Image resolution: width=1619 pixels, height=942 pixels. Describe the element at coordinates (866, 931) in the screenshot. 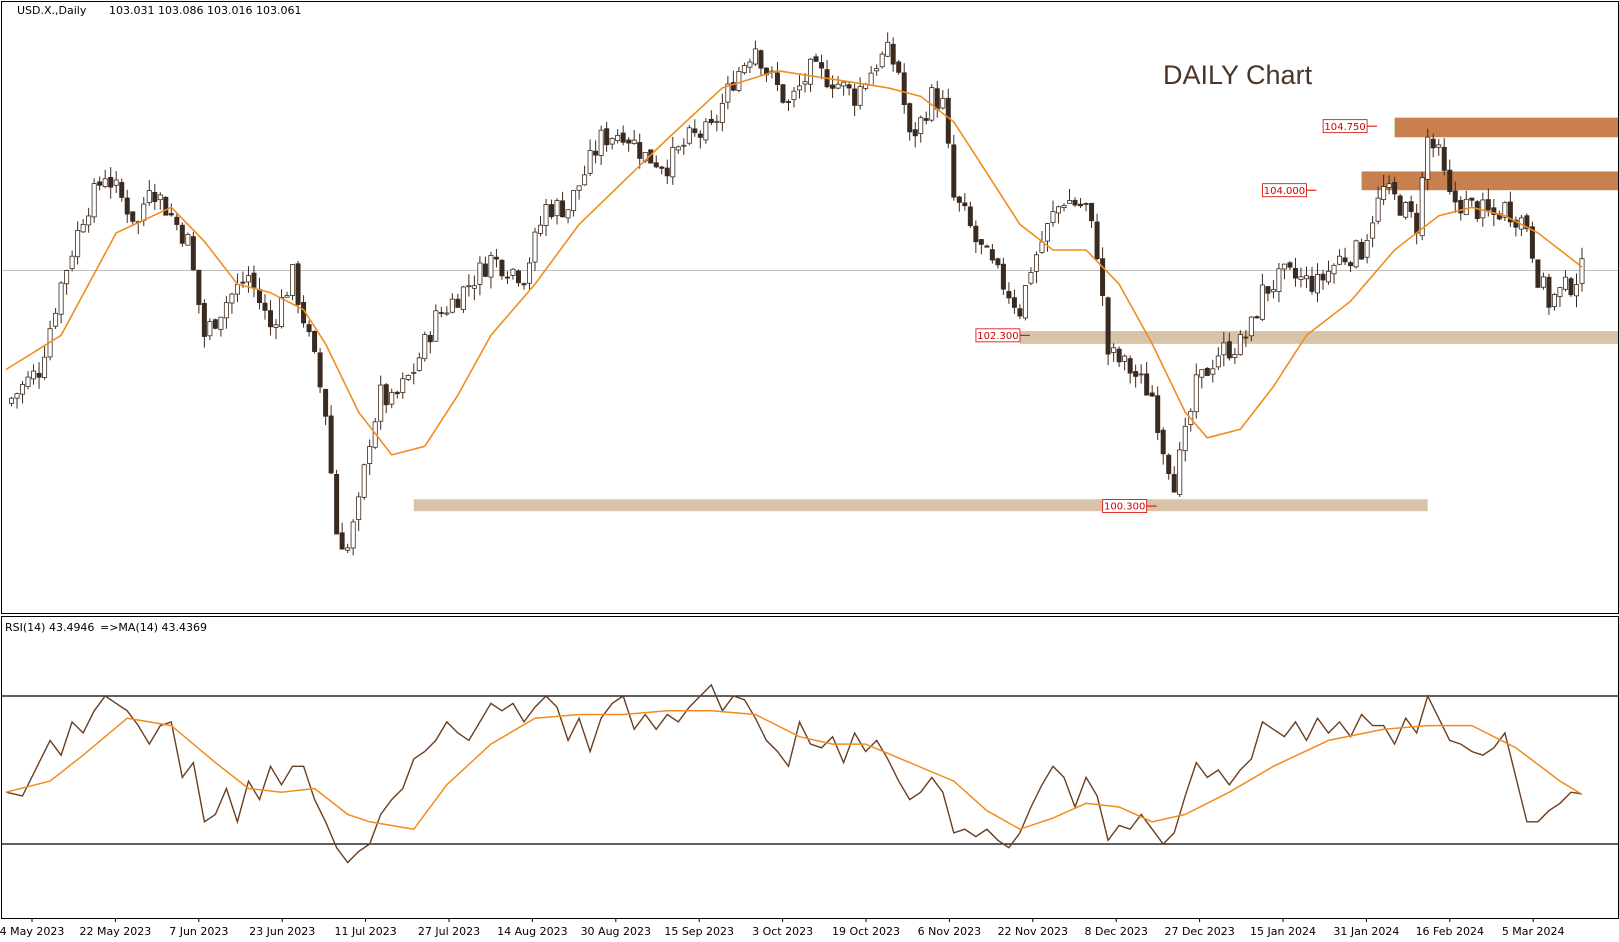

I see `x-tick-label: 19 Oct 2023` at that location.